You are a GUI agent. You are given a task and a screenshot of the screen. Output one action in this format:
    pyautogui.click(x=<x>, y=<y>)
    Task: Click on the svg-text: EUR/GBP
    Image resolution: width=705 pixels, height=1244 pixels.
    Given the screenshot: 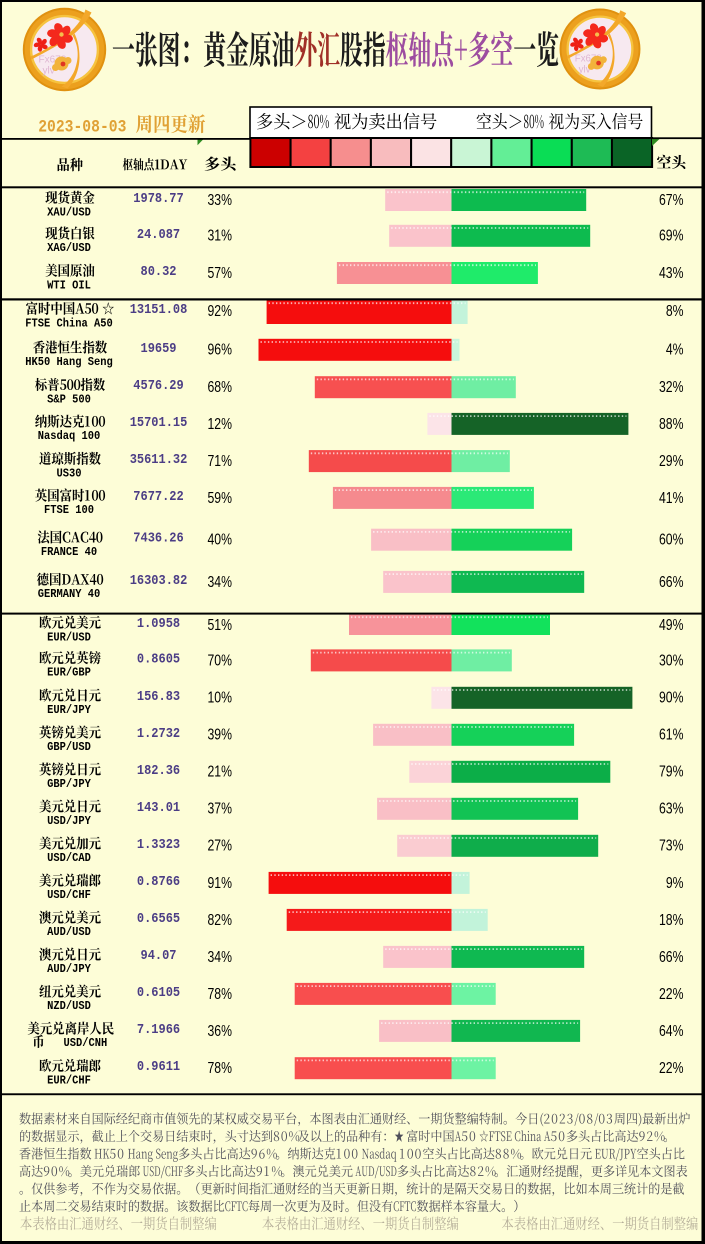 What is the action you would take?
    pyautogui.click(x=69, y=673)
    